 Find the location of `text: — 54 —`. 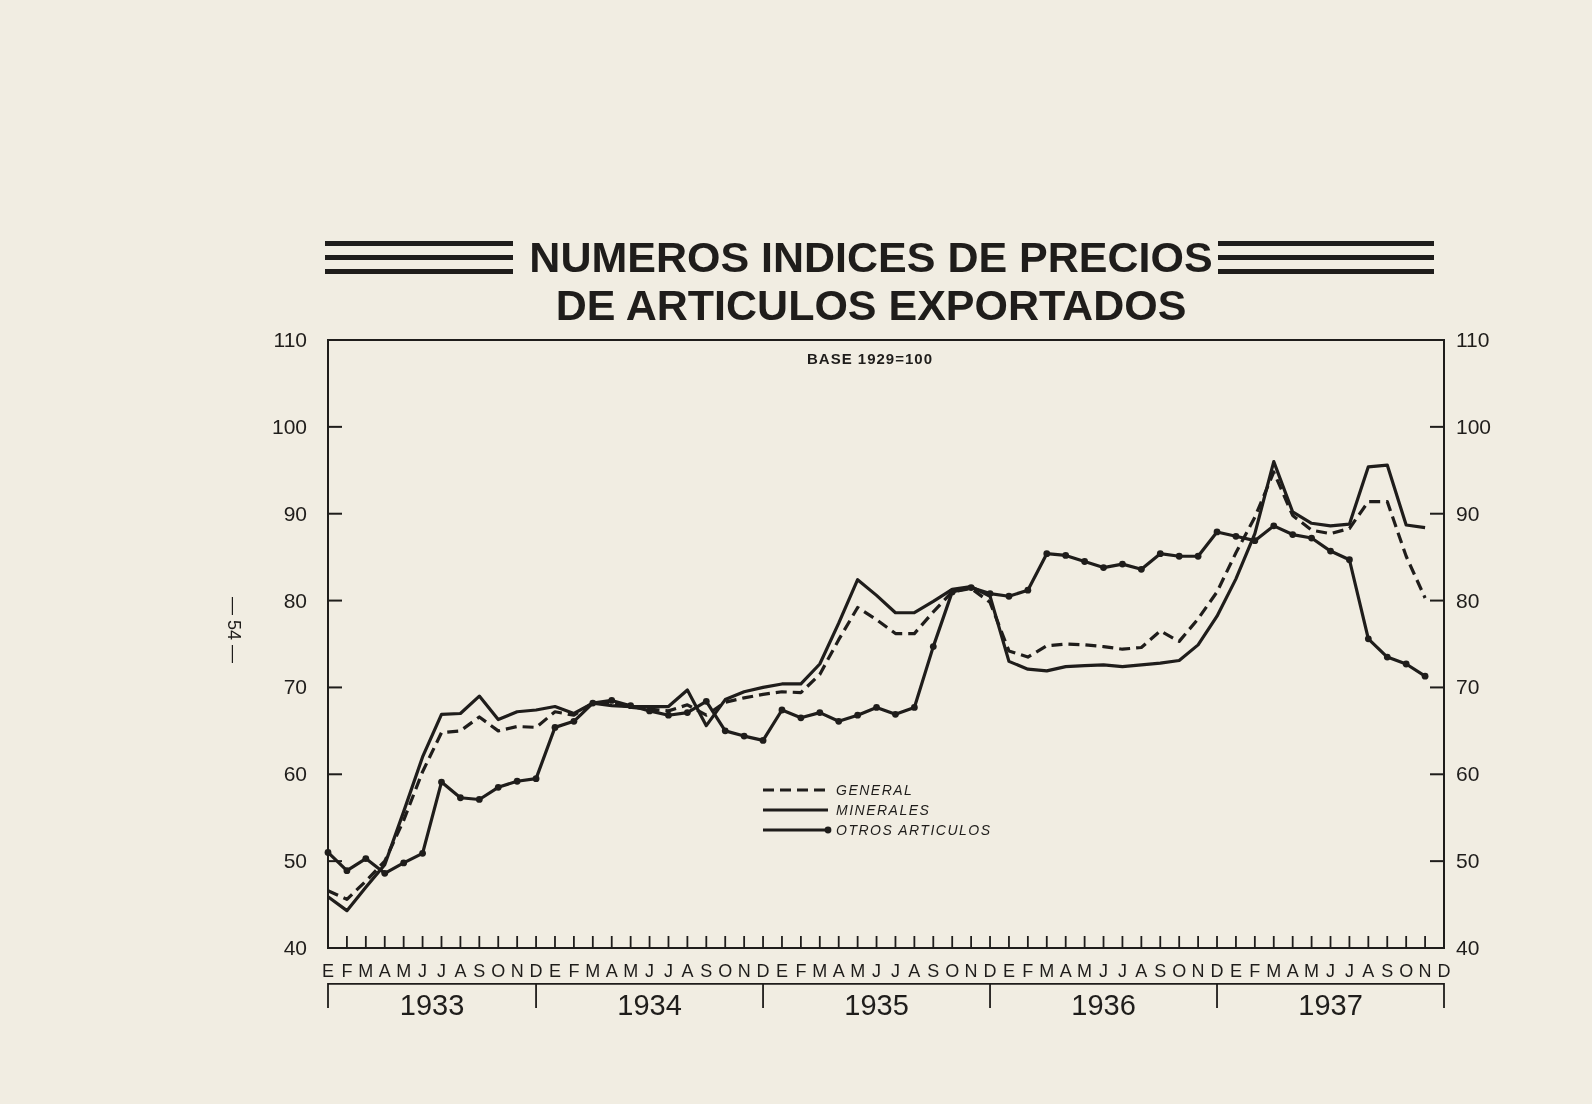

text: — 54 — is located at coordinates (234, 630).